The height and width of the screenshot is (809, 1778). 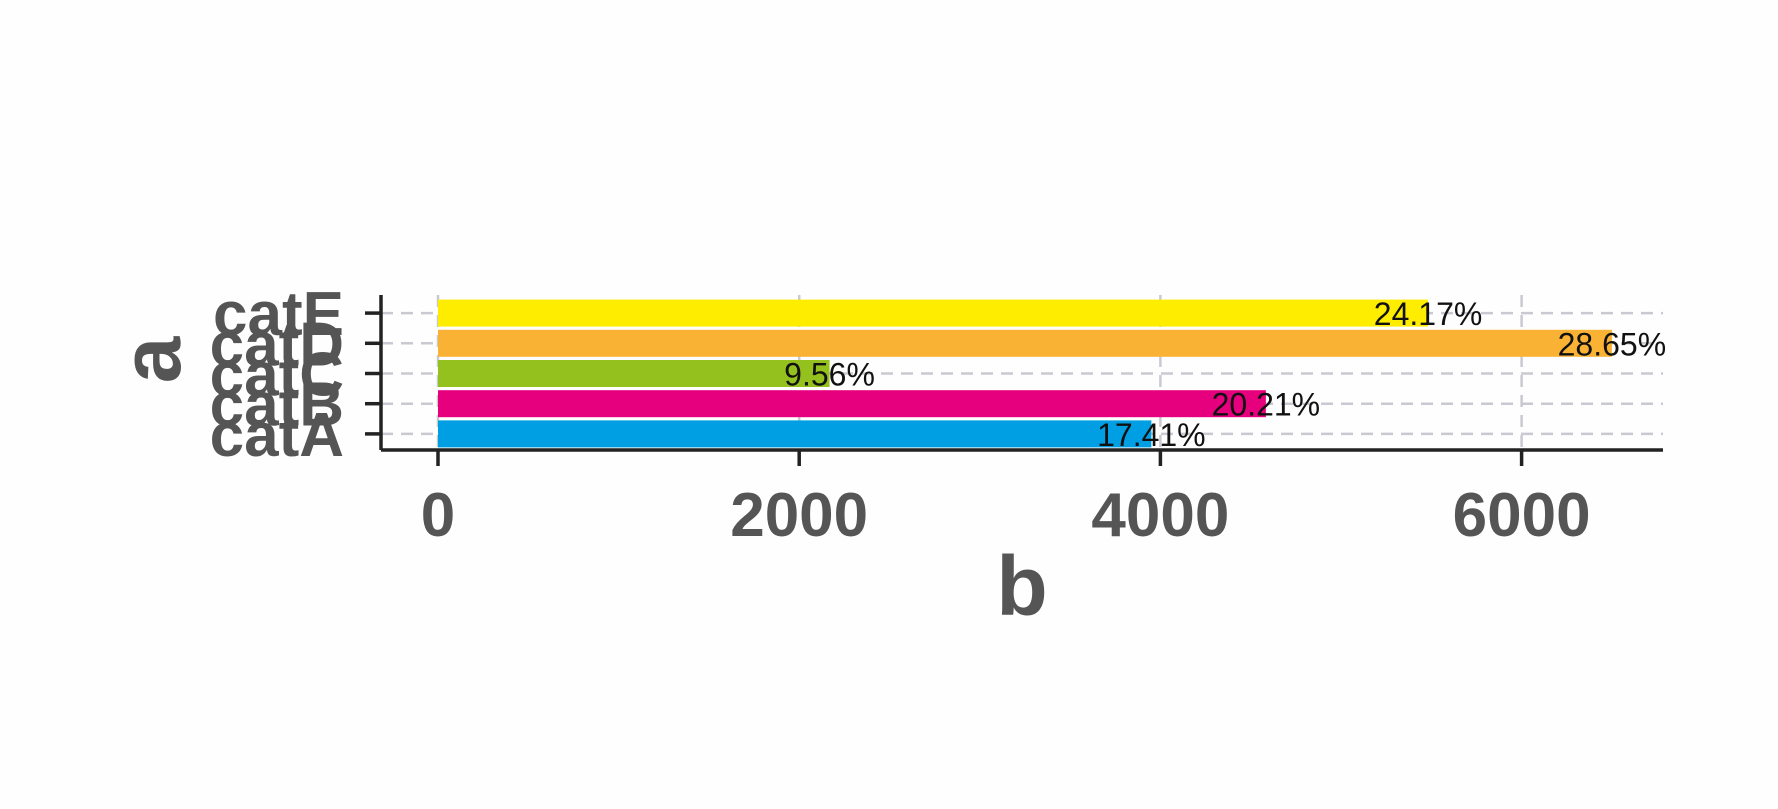 What do you see at coordinates (795, 434) in the screenshot?
I see `bar-catA` at bounding box center [795, 434].